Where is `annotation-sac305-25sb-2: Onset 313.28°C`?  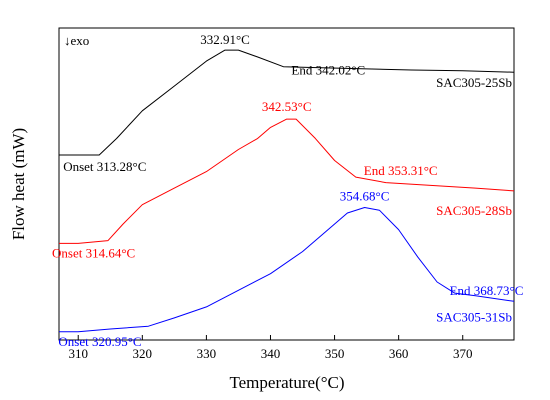 annotation-sac305-25sb-2: Onset 313.28°C is located at coordinates (104, 166).